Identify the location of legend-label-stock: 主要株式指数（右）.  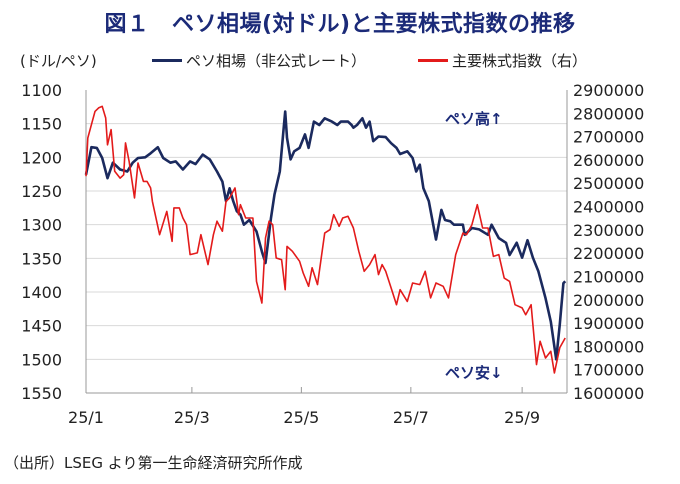
(520, 61).